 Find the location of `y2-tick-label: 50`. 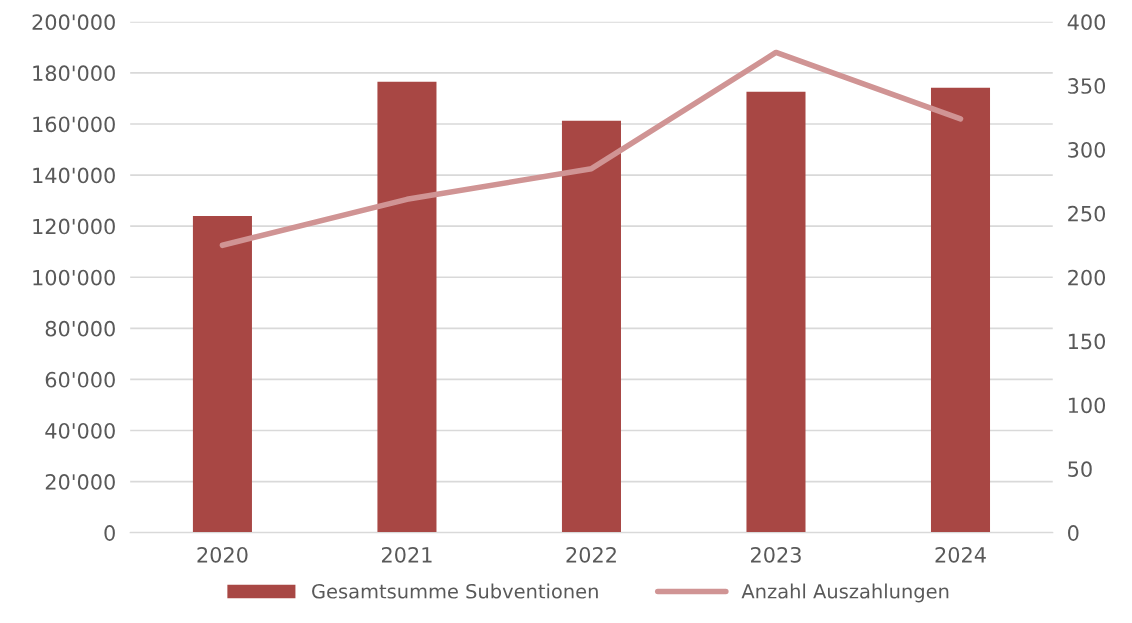

y2-tick-label: 50 is located at coordinates (1080, 469).